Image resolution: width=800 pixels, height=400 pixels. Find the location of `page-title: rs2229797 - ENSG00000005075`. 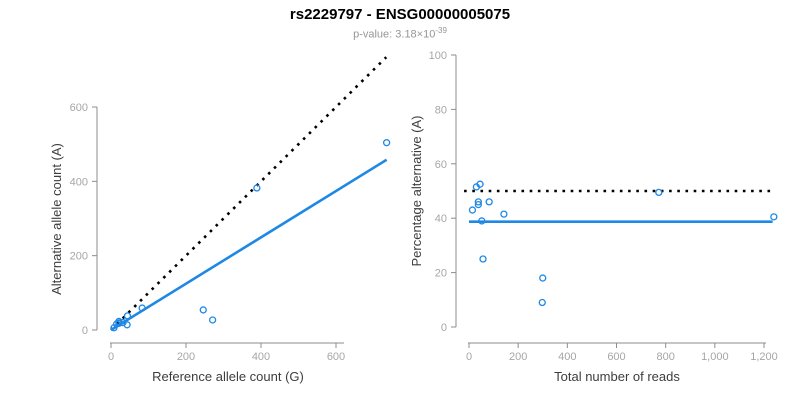

page-title: rs2229797 - ENSG00000005075 is located at coordinates (400, 14).